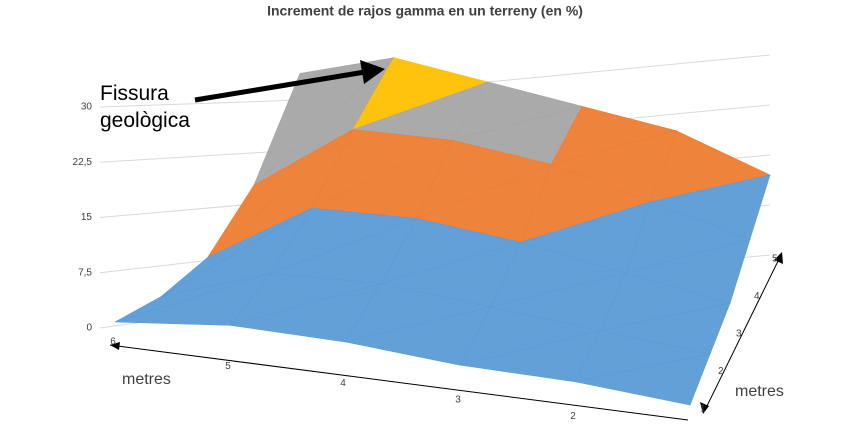 The image size is (845, 428). I want to click on depth-tick-label: 3, so click(739, 334).